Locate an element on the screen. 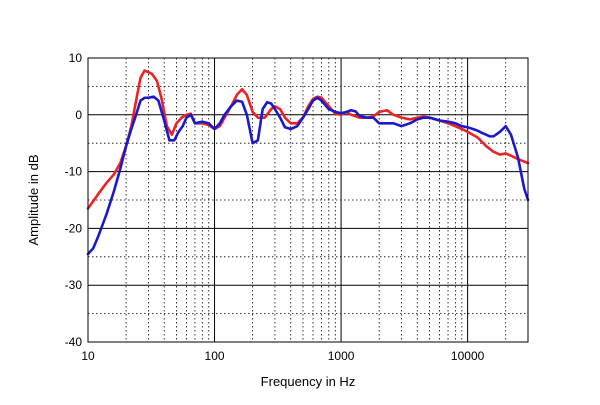  y-tick-label: 10 is located at coordinates (76, 58).